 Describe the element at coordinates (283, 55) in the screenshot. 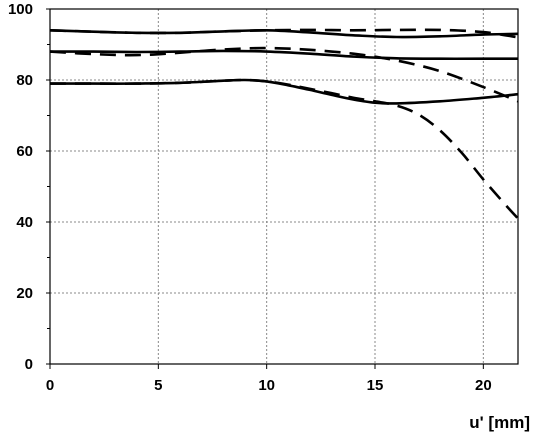

I see `series-line-3-solid` at that location.